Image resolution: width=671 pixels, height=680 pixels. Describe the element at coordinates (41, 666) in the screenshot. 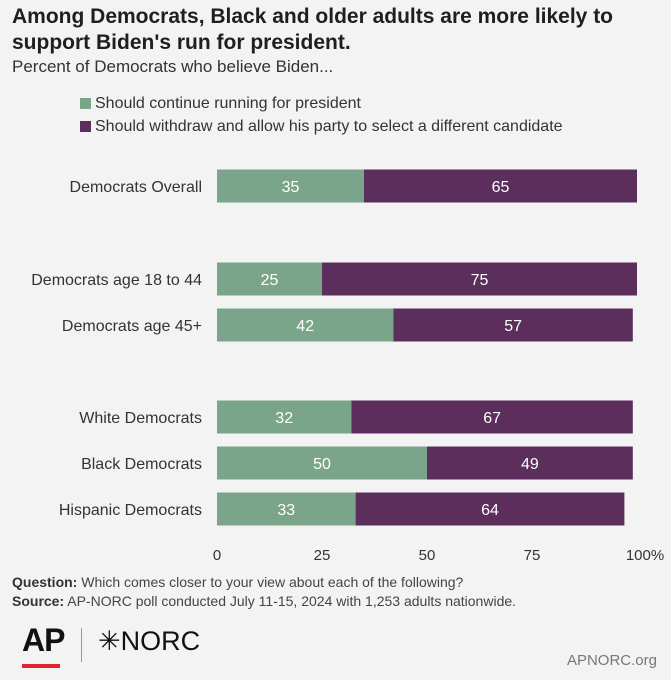

I see `ap-logo-bar` at that location.